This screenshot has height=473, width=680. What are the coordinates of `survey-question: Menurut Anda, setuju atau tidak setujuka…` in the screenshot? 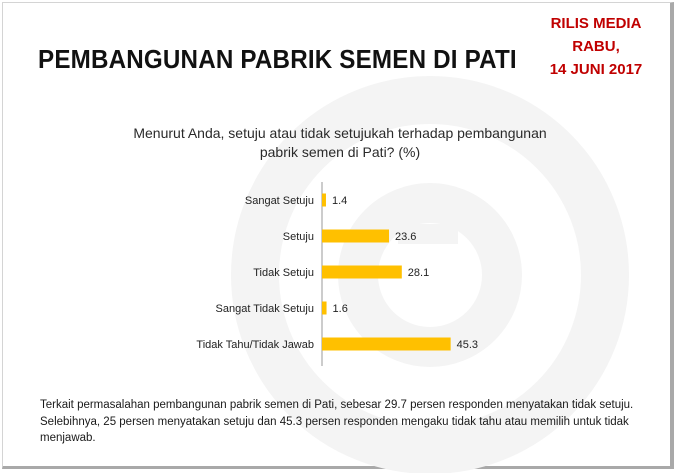 It's located at (340, 143).